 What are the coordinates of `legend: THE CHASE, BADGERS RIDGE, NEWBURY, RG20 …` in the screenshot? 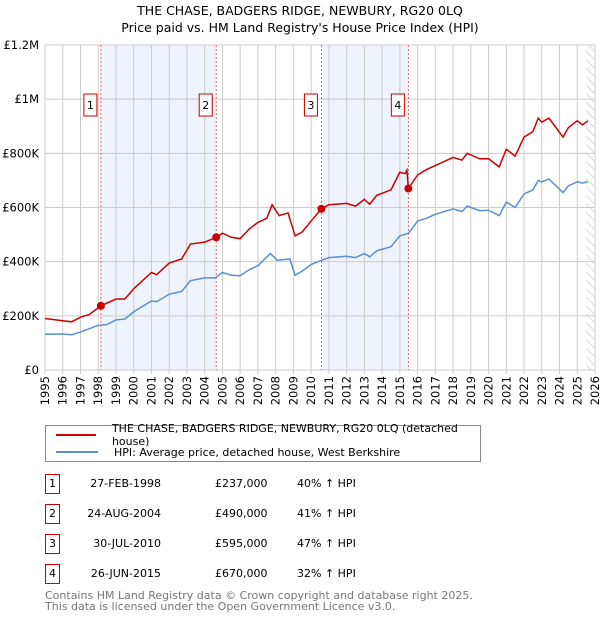 It's located at (263, 442).